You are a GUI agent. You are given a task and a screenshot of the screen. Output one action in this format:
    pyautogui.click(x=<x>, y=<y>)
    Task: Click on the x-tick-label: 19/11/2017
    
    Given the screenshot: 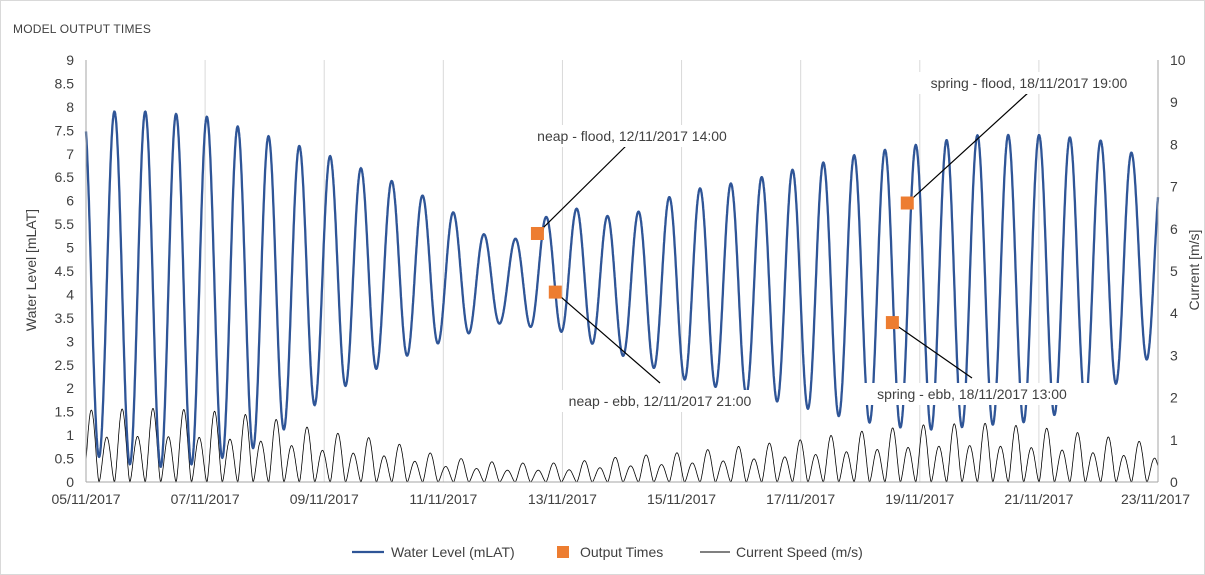 What is the action you would take?
    pyautogui.click(x=919, y=499)
    